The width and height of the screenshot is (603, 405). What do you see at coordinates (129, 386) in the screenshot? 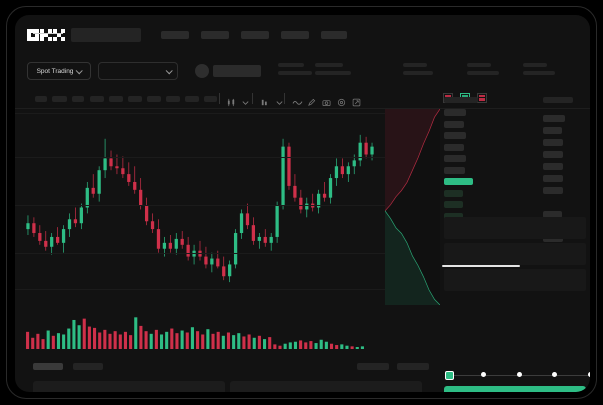
I see `bottom-panel-left` at bounding box center [129, 386].